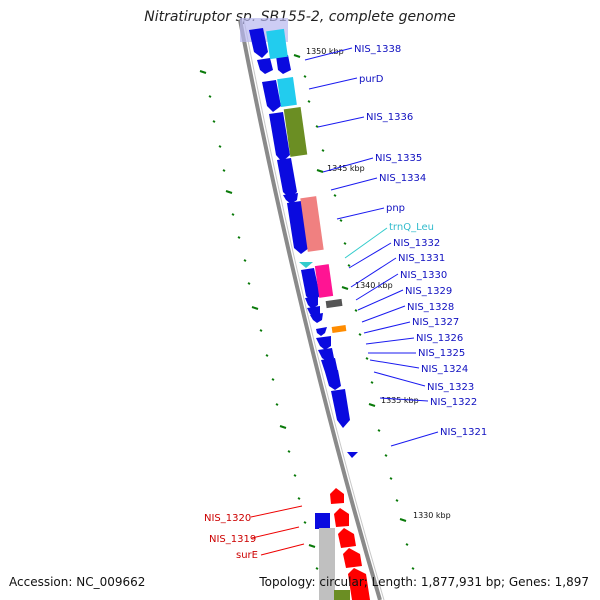 The width and height of the screenshot is (600, 600). I want to click on label-nis-1319: NIS_1319, so click(232, 539).